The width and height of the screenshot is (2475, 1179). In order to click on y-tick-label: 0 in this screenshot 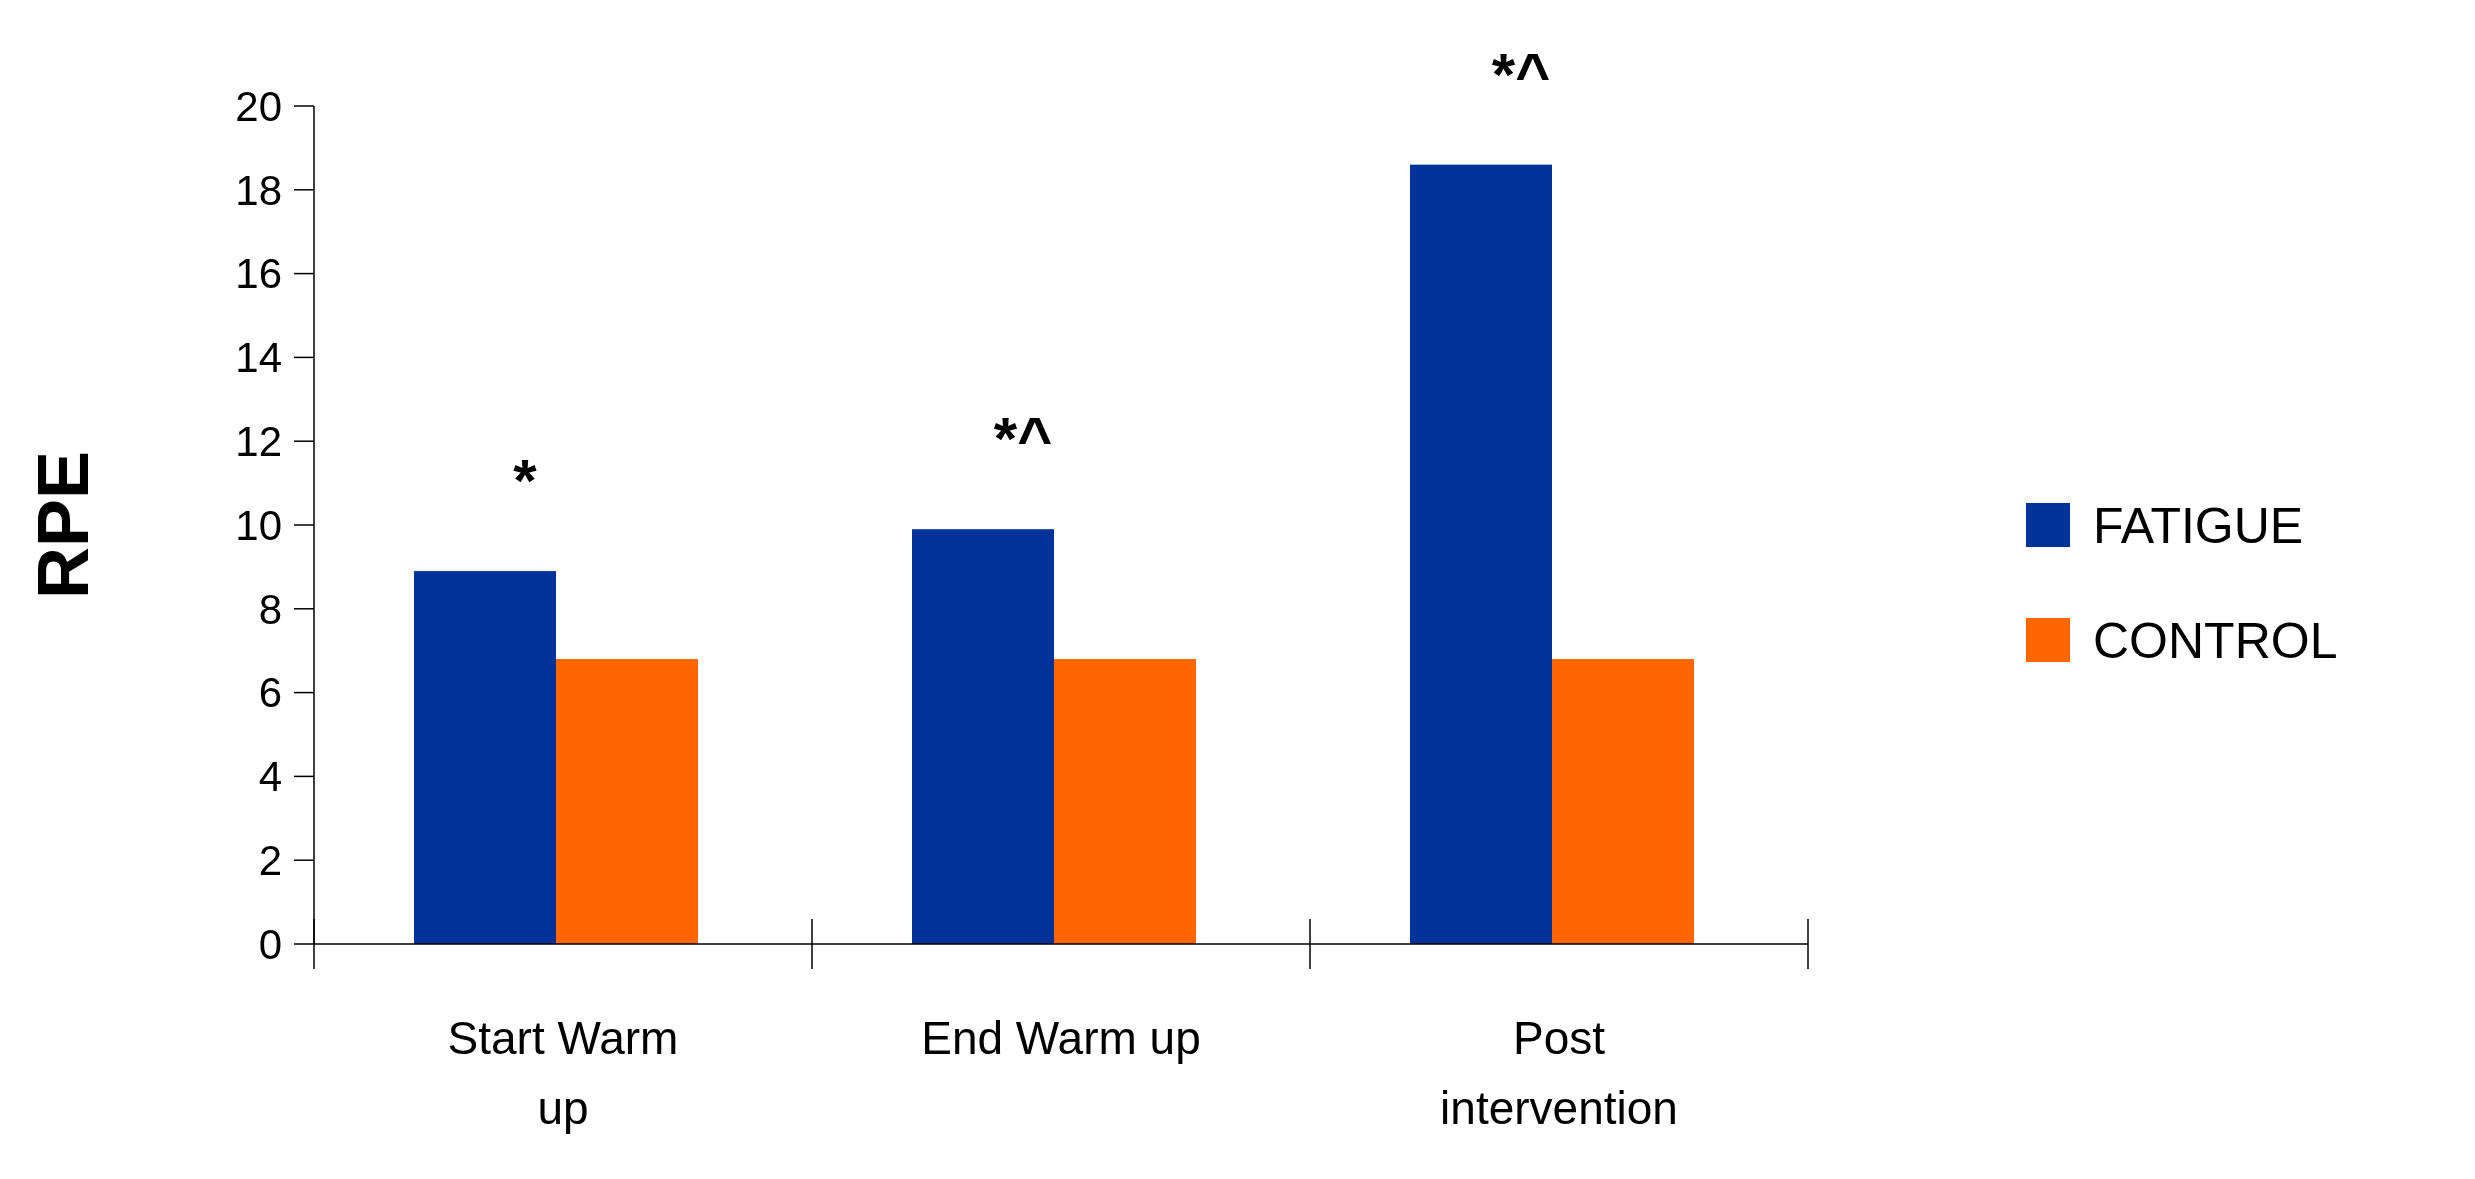, I will do `click(270, 944)`.